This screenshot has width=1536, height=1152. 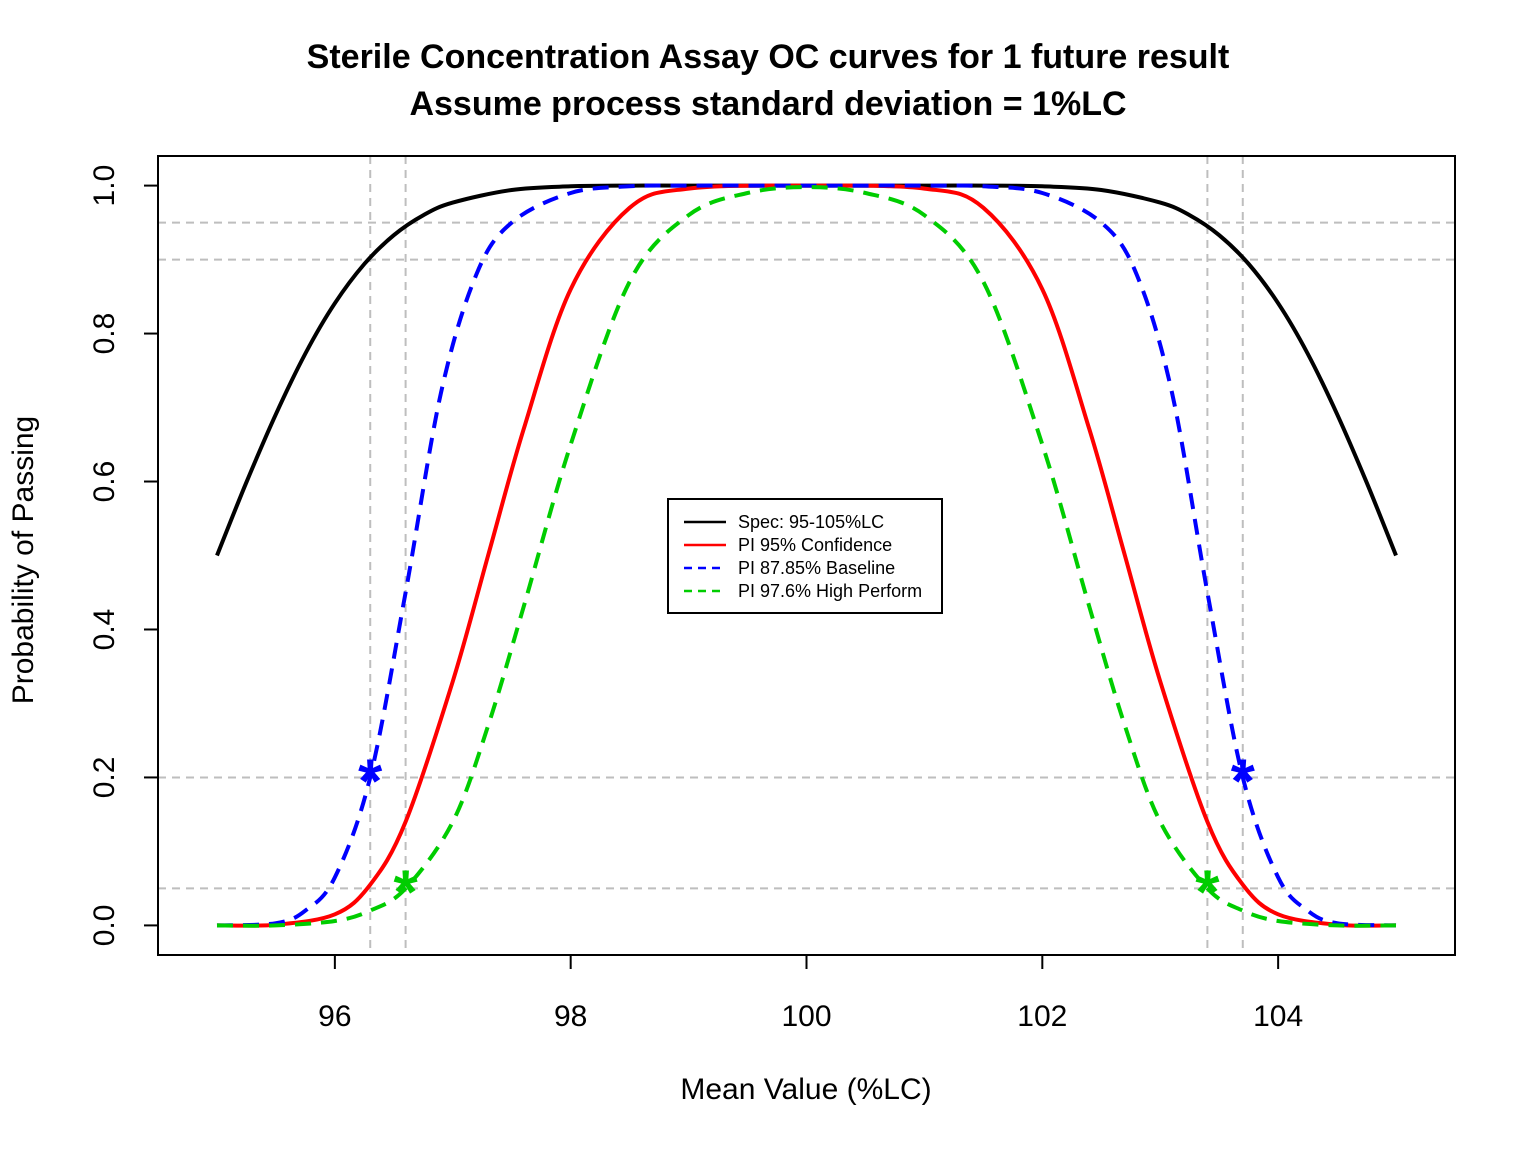 I want to click on chart-subtitle: Assume process standard deviation = 1%LC, so click(x=768, y=104).